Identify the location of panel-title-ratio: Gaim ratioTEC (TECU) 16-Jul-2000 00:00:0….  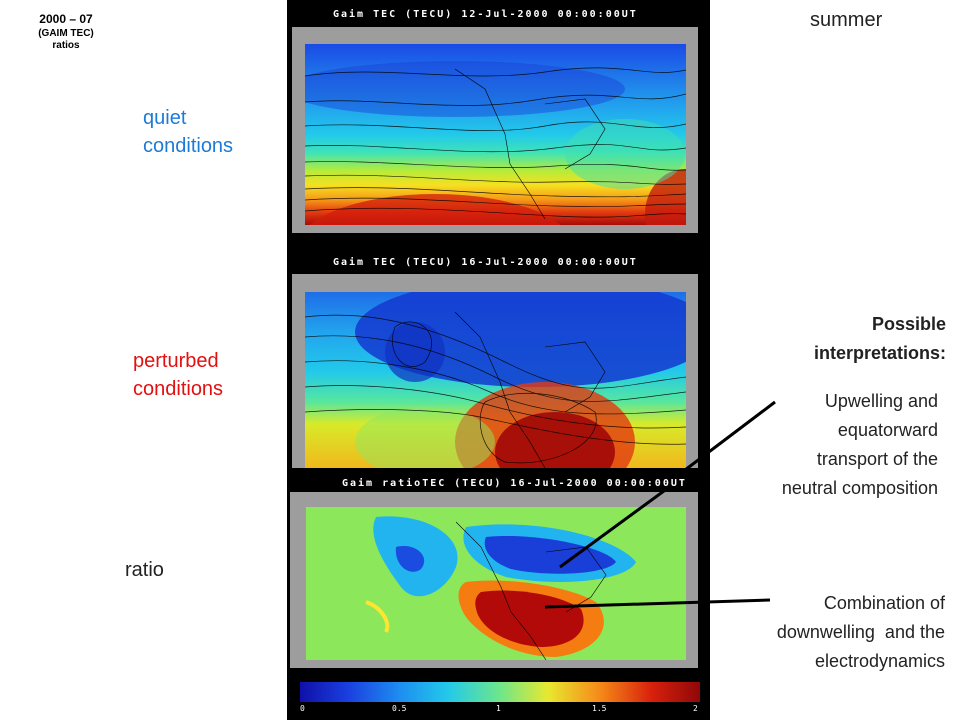
(514, 483).